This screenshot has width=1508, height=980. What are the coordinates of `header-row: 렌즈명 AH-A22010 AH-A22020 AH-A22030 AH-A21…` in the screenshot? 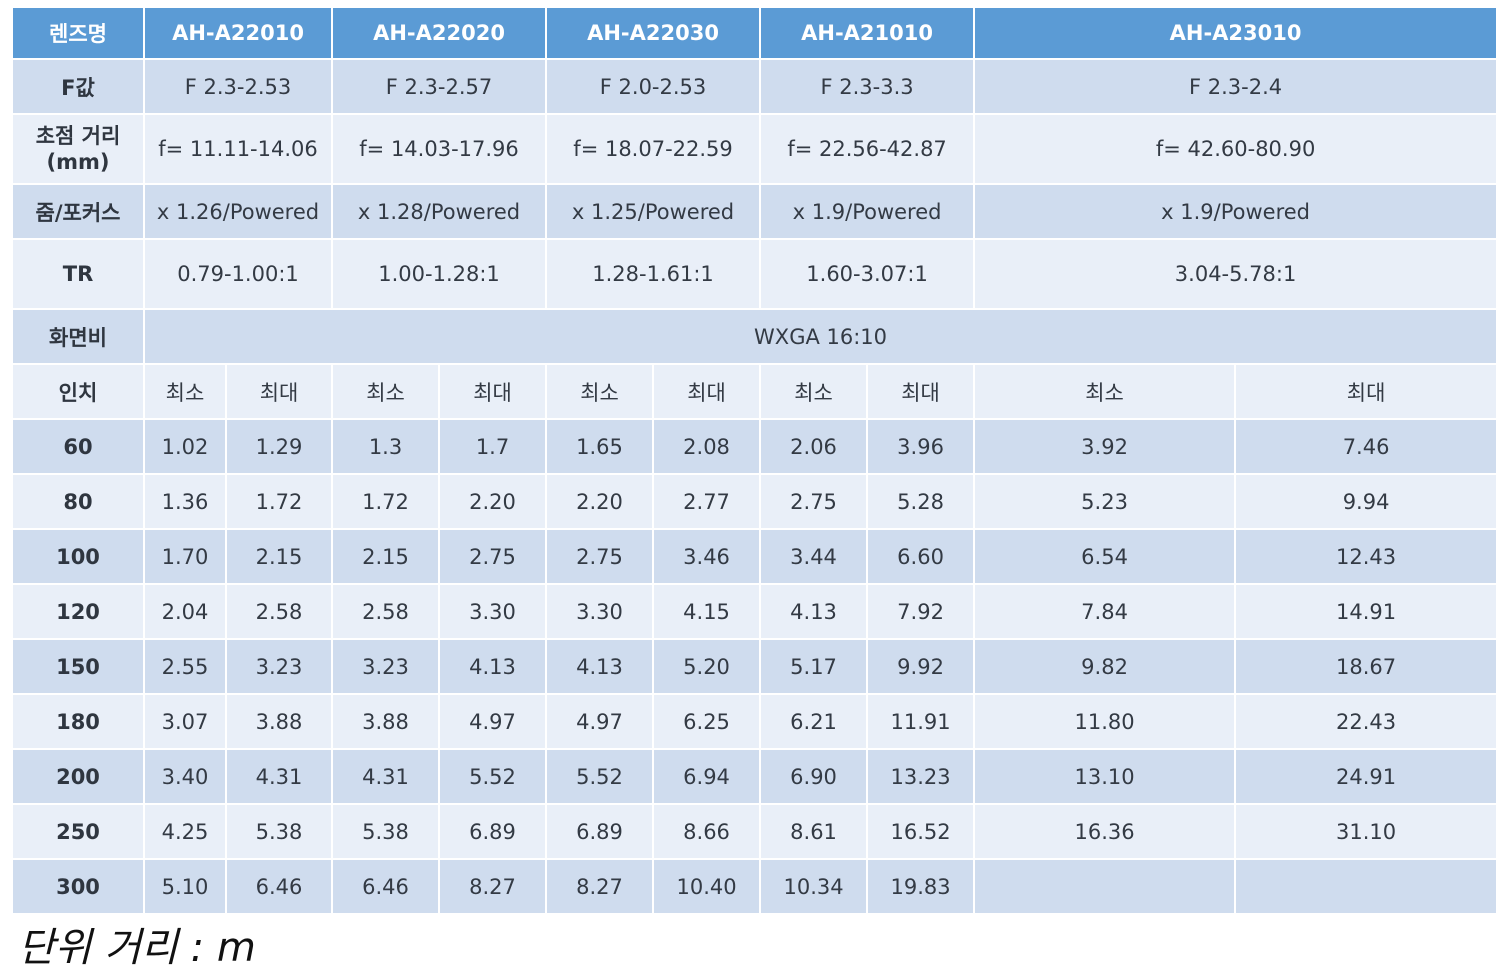 It's located at (755, 33).